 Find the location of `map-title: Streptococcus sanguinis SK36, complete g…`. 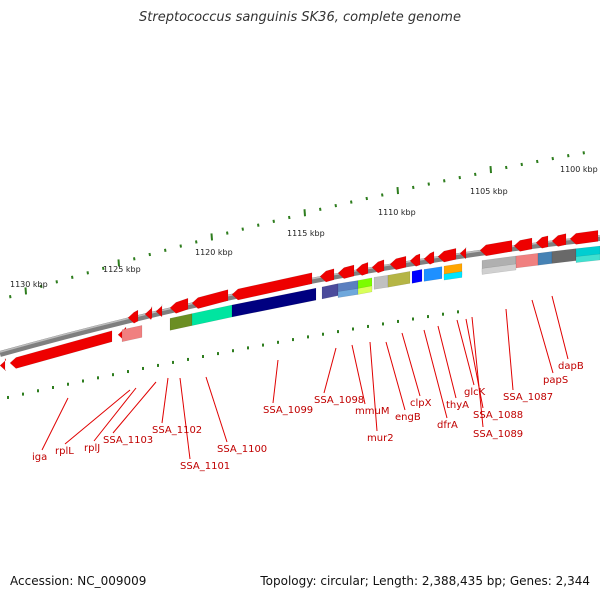

map-title: Streptococcus sanguinis SK36, complete g… is located at coordinates (300, 17).